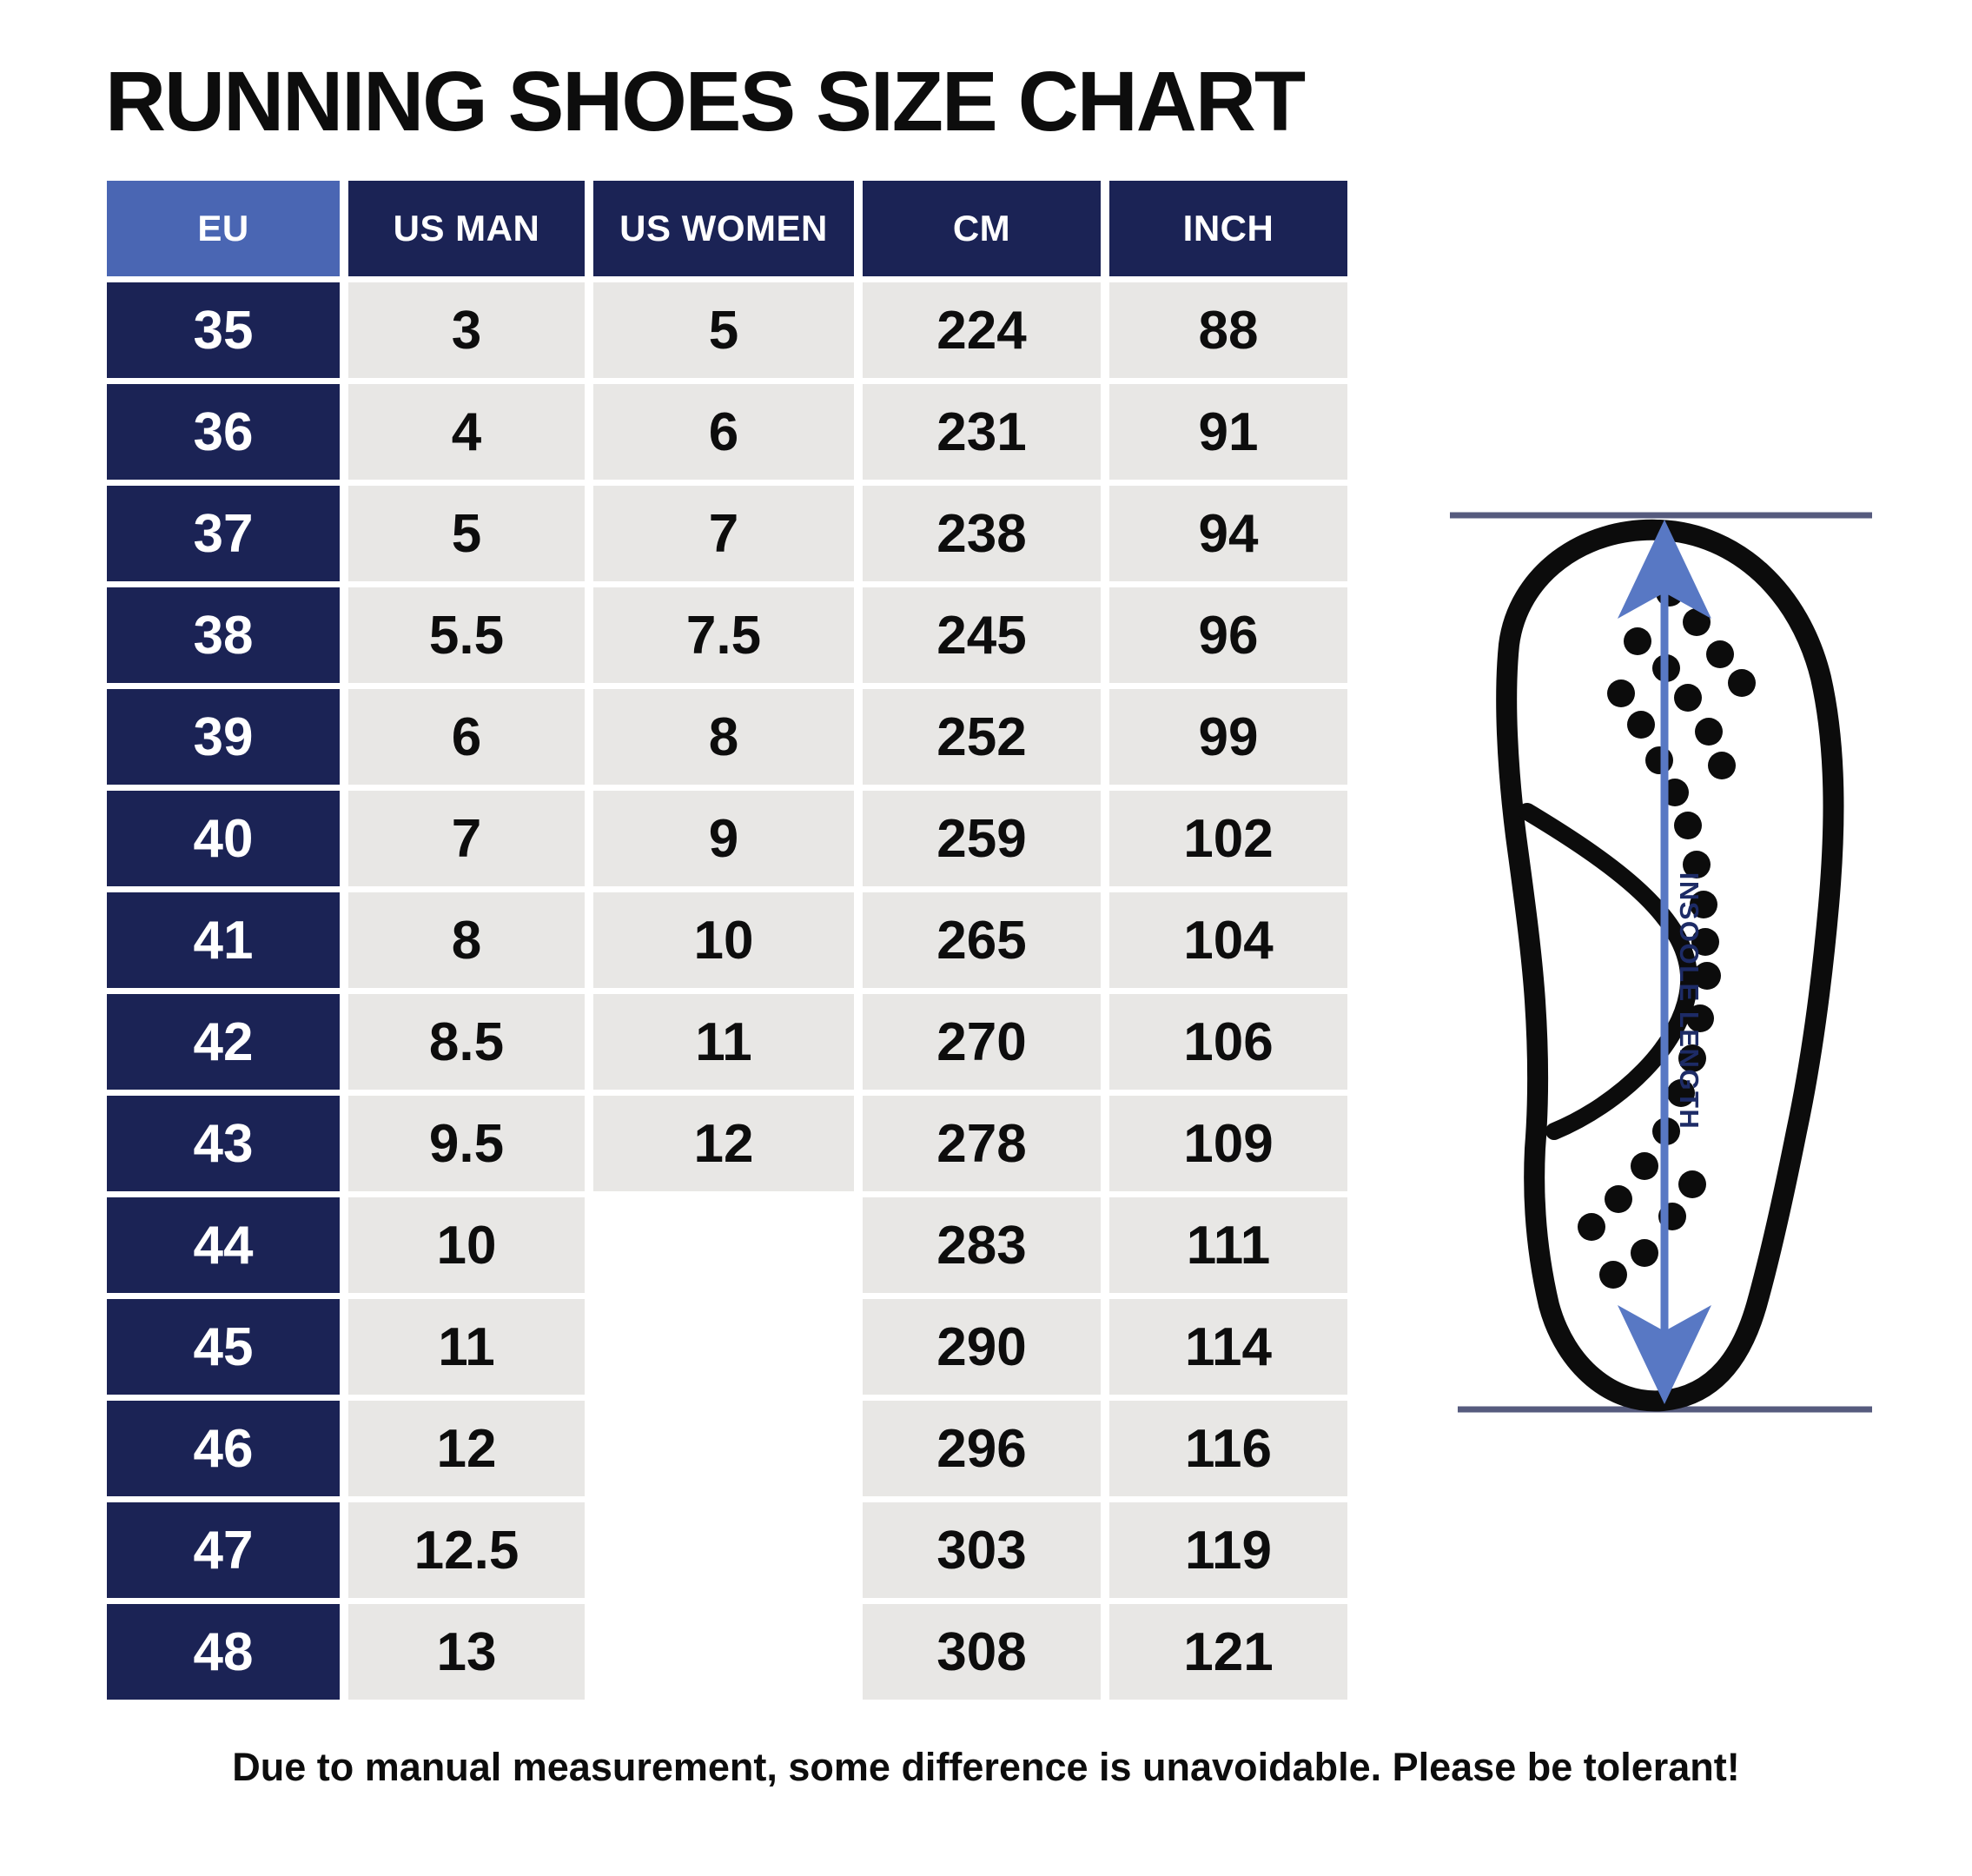  What do you see at coordinates (1228, 940) in the screenshot?
I see `size-value-cell: 104` at bounding box center [1228, 940].